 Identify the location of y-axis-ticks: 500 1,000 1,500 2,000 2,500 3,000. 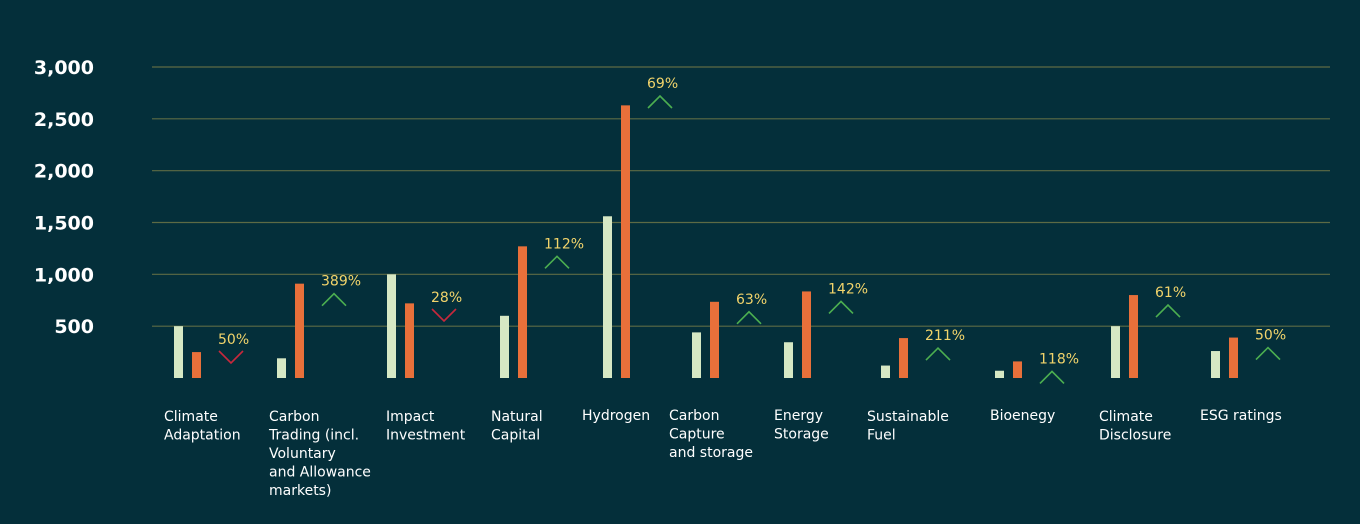
(64, 197).